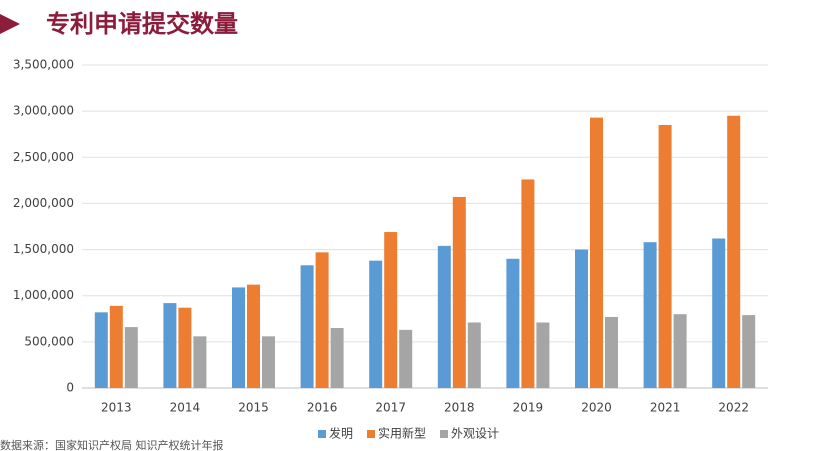 The width and height of the screenshot is (814, 451). Describe the element at coordinates (322, 408) in the screenshot. I see `x-tick-label: 2016` at that location.